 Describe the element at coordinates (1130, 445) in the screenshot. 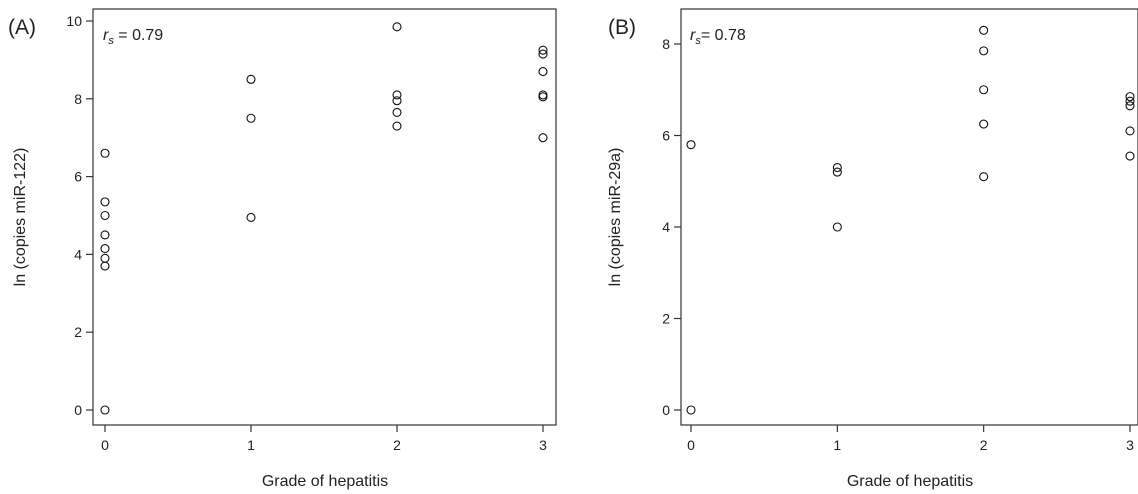

I see `x-tick-label-b: 3` at that location.